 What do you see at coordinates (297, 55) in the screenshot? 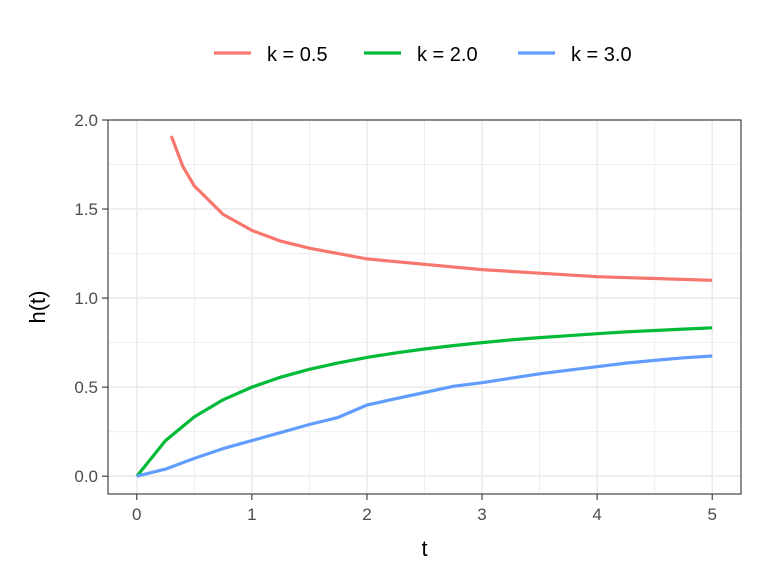
I see `legend-label-1: k = 0.5` at bounding box center [297, 55].